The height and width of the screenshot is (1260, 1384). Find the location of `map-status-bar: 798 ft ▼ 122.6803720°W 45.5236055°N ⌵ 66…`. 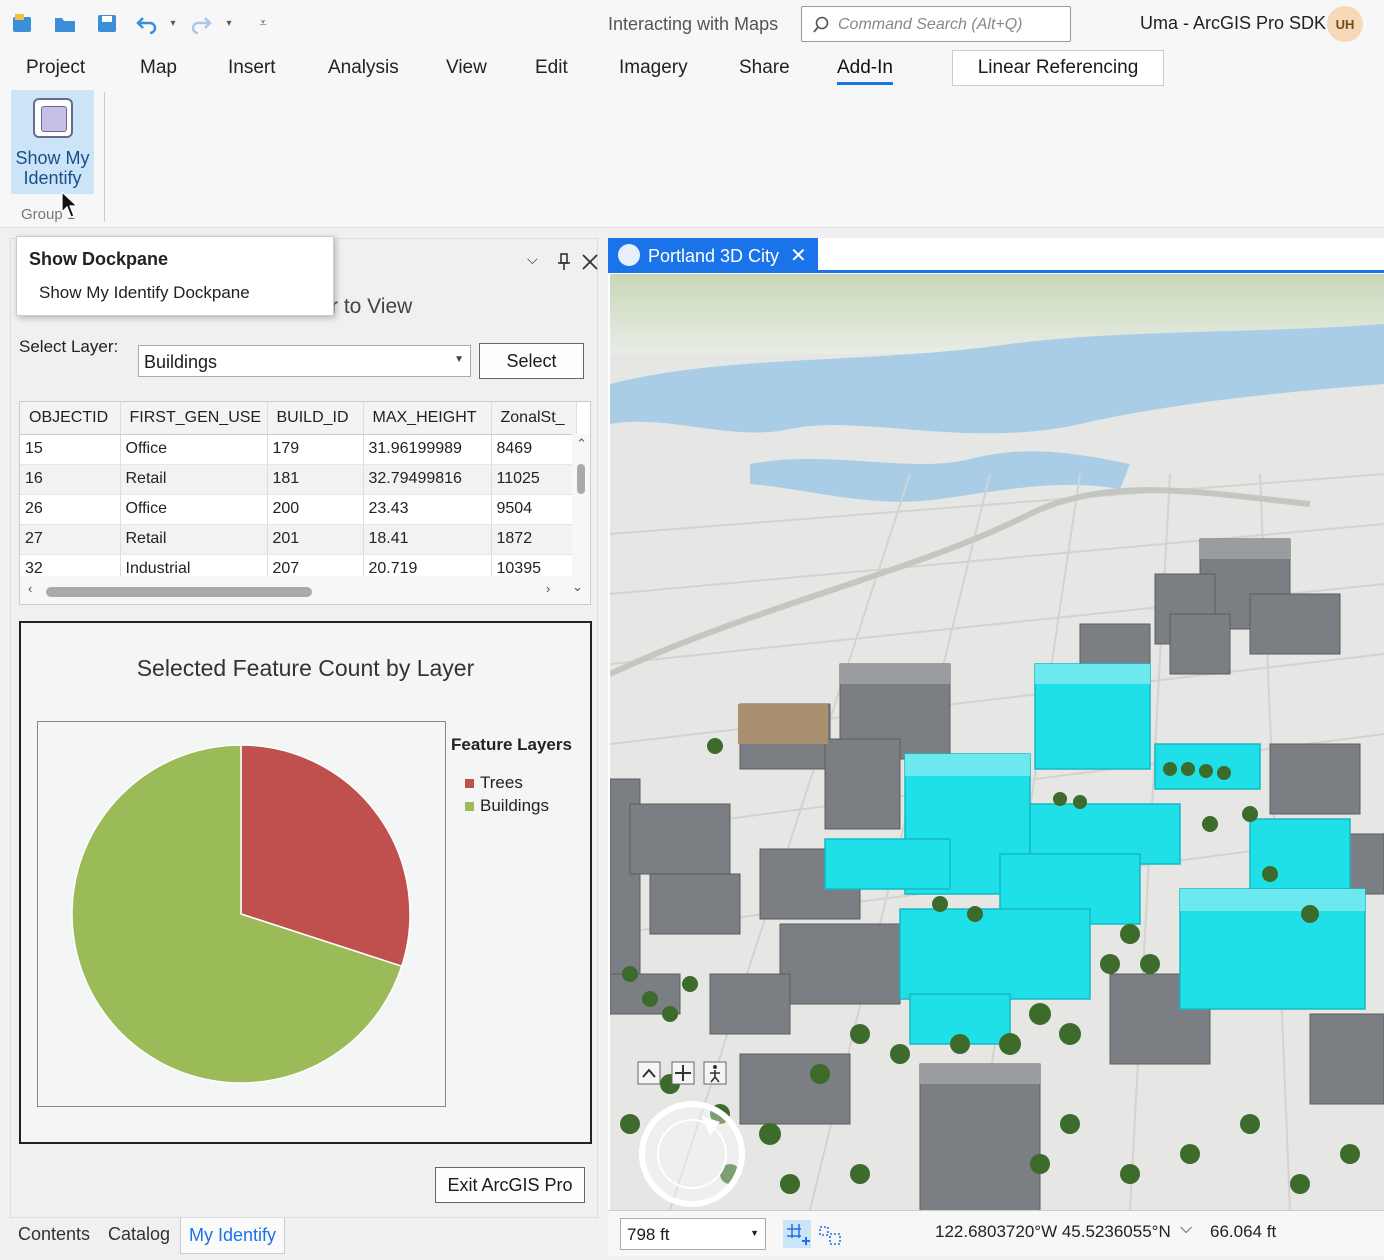

map-status-bar: 798 ft ▼ 122.6803720°W 45.5236055°N ⌵ 66… is located at coordinates (996, 1233).